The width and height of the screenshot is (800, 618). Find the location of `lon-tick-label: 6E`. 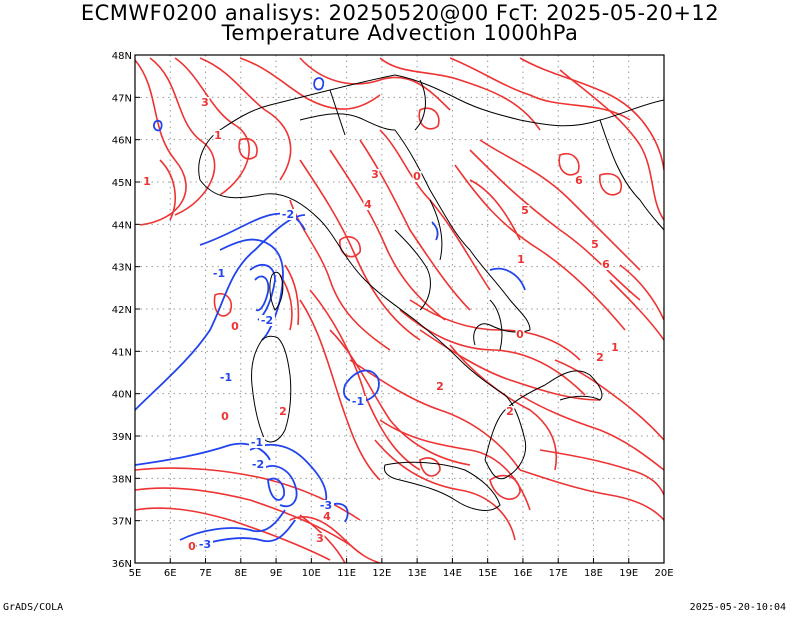

lon-tick-label: 6E is located at coordinates (170, 573).